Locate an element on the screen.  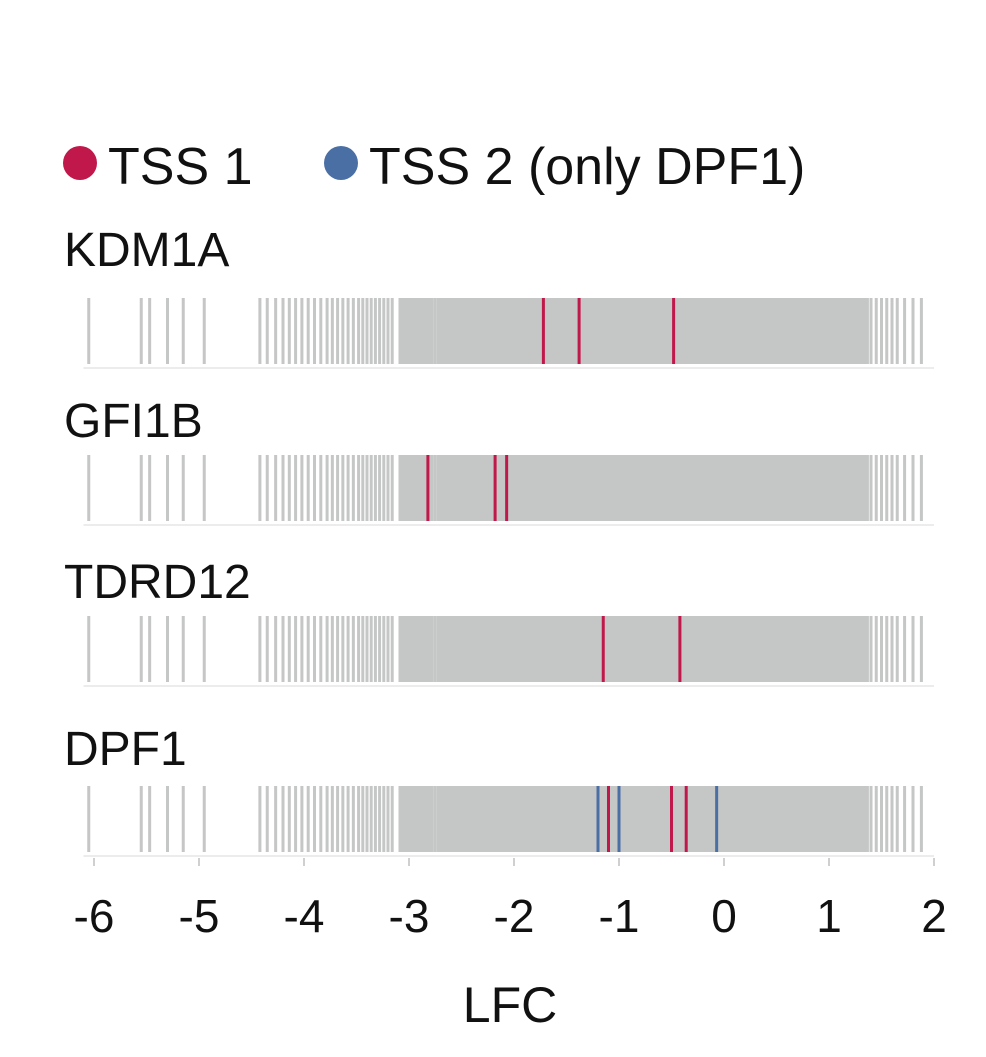
x-tick-label: -1 is located at coordinates (619, 916).